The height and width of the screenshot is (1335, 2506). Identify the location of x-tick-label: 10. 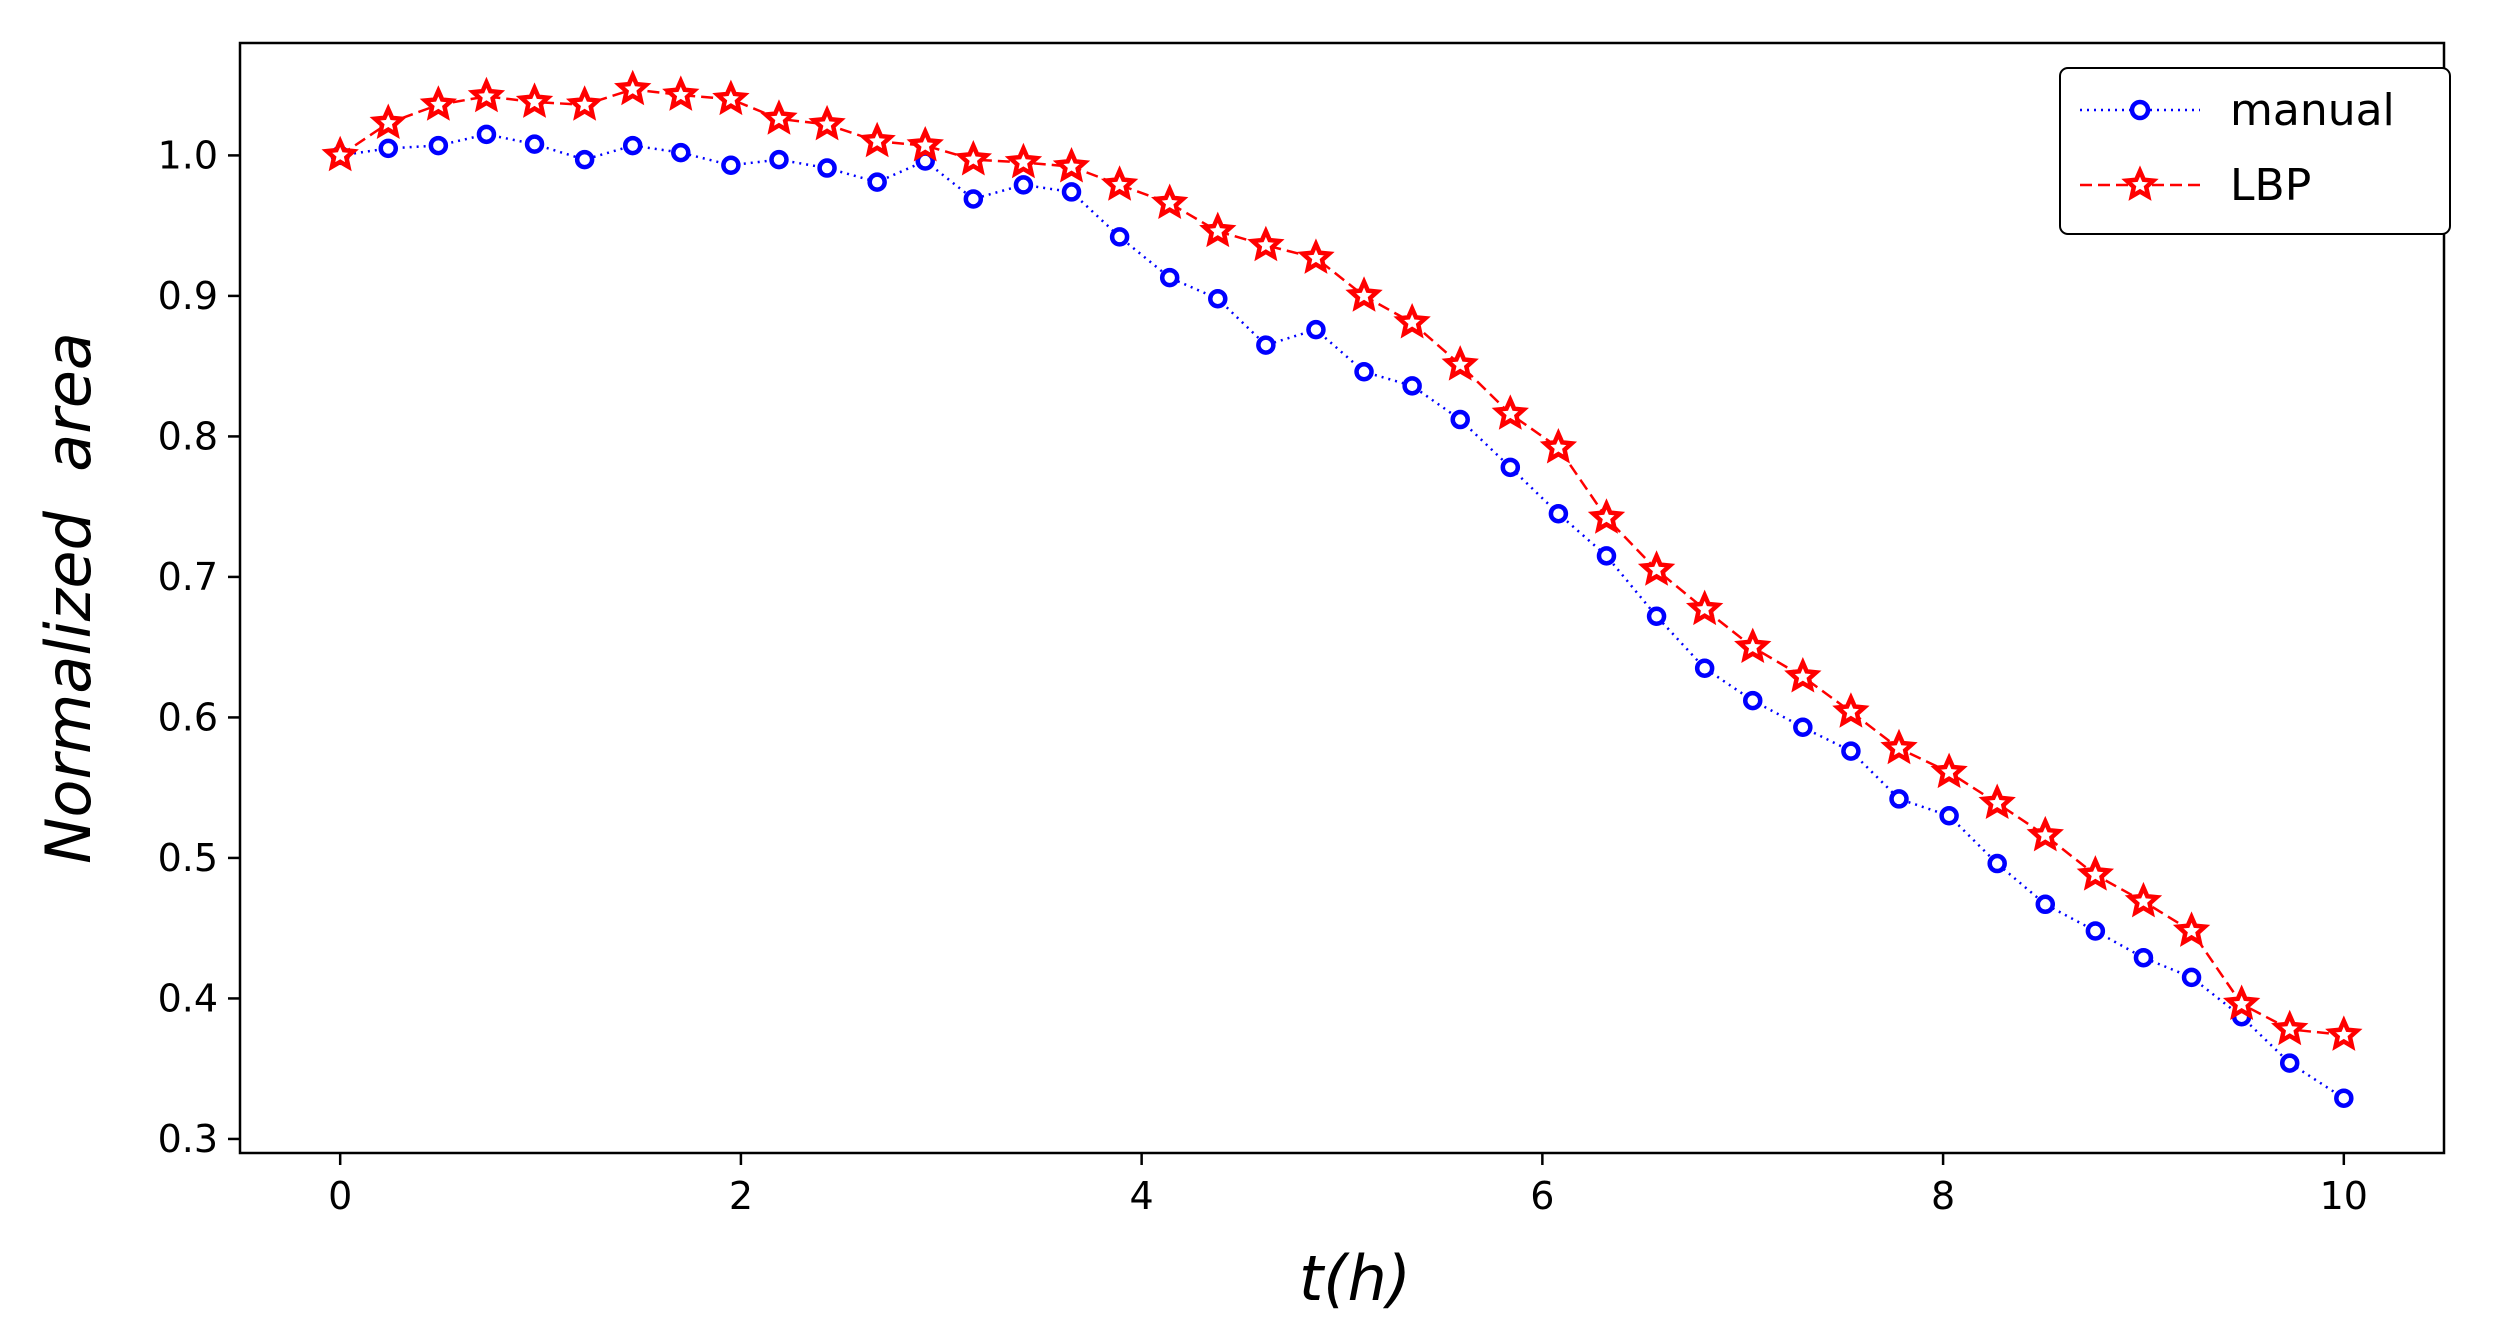
(2344, 1196).